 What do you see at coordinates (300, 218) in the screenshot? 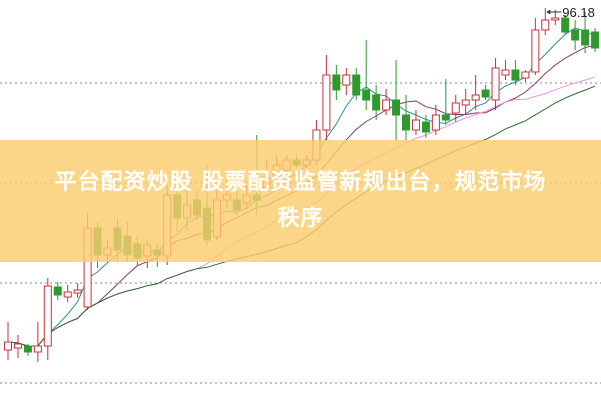
I see `headline-line-2: 秩序` at bounding box center [300, 218].